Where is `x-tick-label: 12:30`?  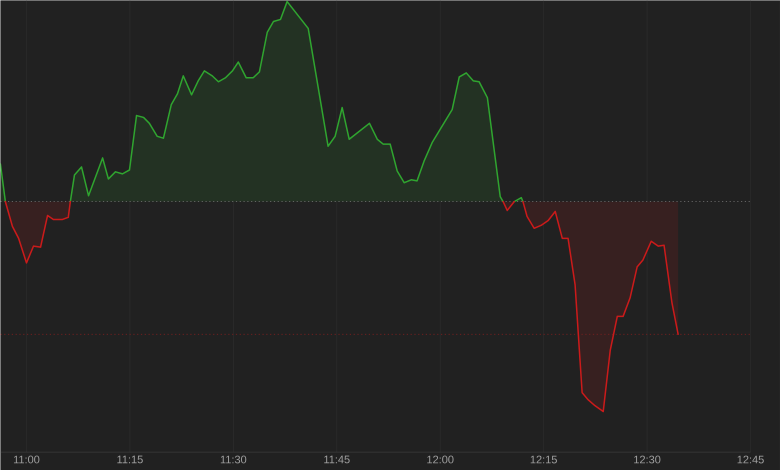
x-tick-label: 12:30 is located at coordinates (647, 460).